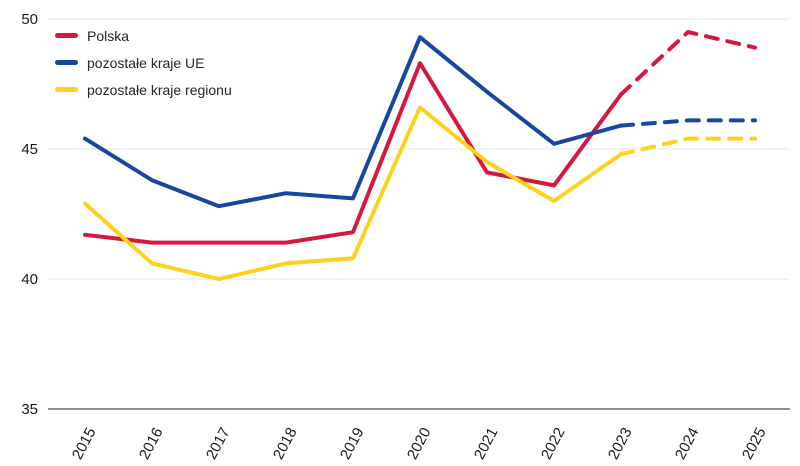 This screenshot has height=466, width=800. I want to click on x-tick-label-2016: 2016, so click(151, 443).